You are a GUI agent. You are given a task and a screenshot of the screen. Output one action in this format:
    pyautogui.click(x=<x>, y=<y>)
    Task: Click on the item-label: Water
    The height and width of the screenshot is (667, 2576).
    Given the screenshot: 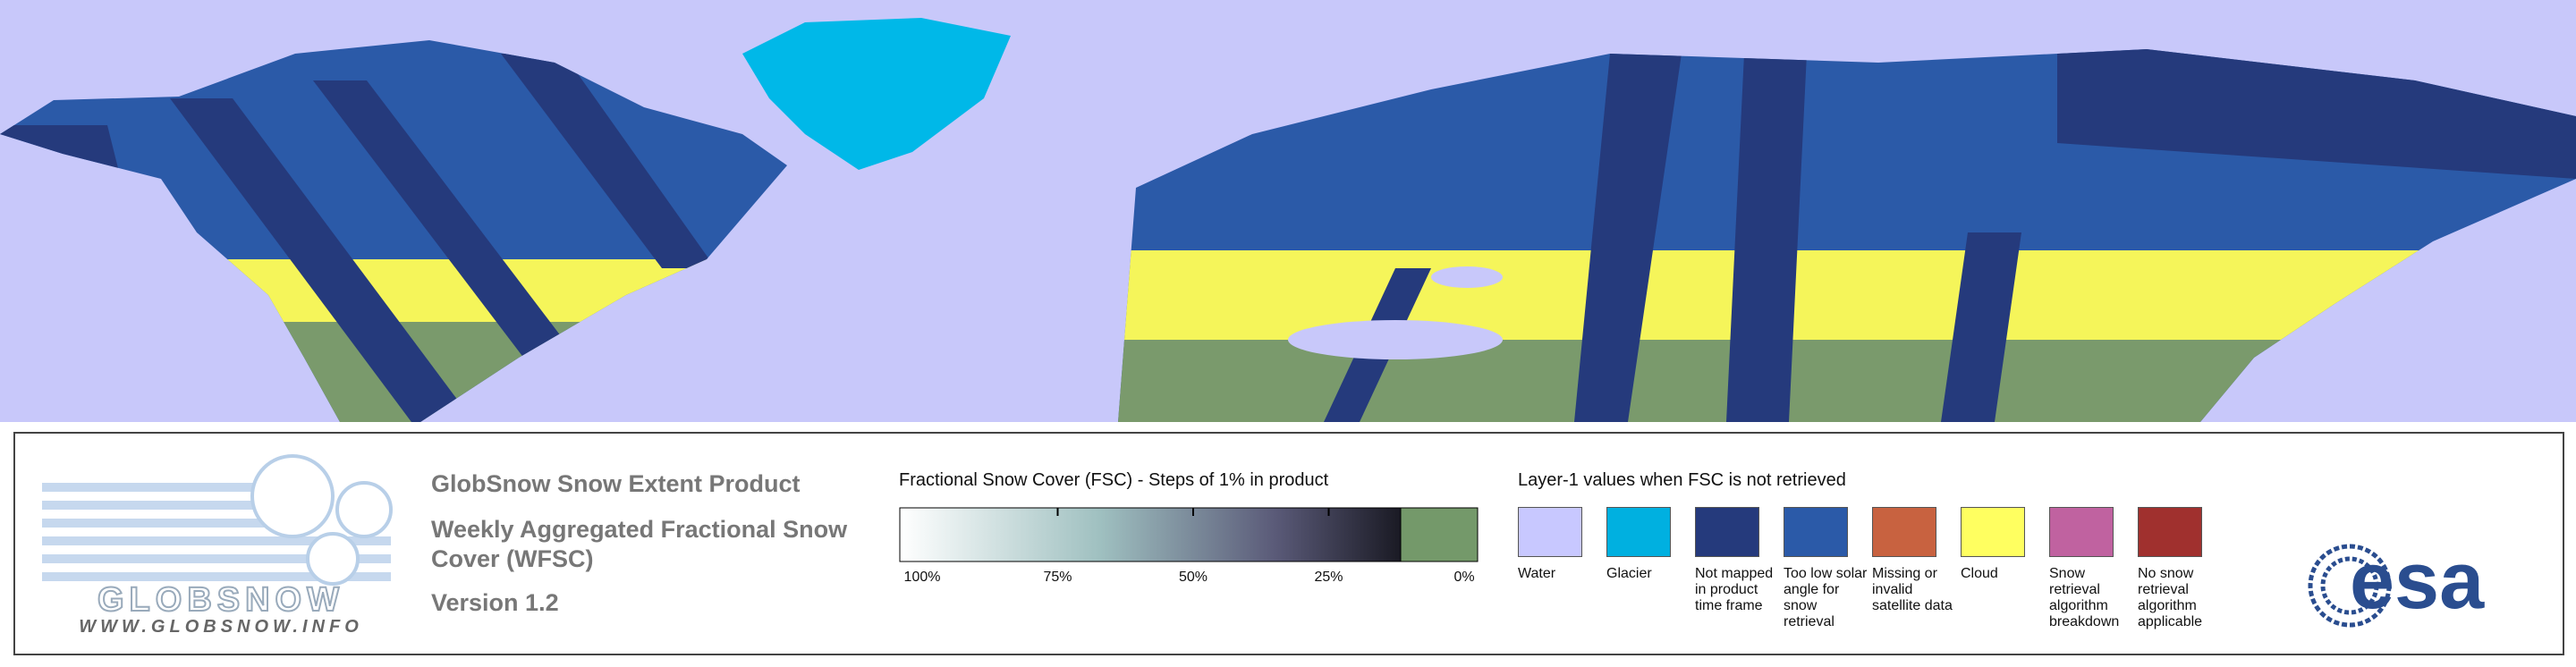 What is the action you would take?
    pyautogui.click(x=1537, y=574)
    